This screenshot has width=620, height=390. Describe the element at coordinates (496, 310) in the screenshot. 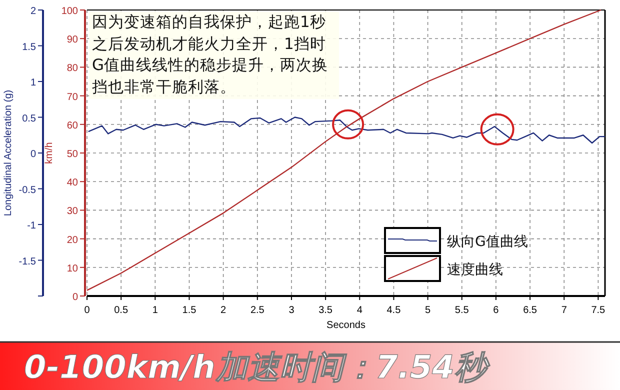

I see `x-tick-label: 6` at that location.